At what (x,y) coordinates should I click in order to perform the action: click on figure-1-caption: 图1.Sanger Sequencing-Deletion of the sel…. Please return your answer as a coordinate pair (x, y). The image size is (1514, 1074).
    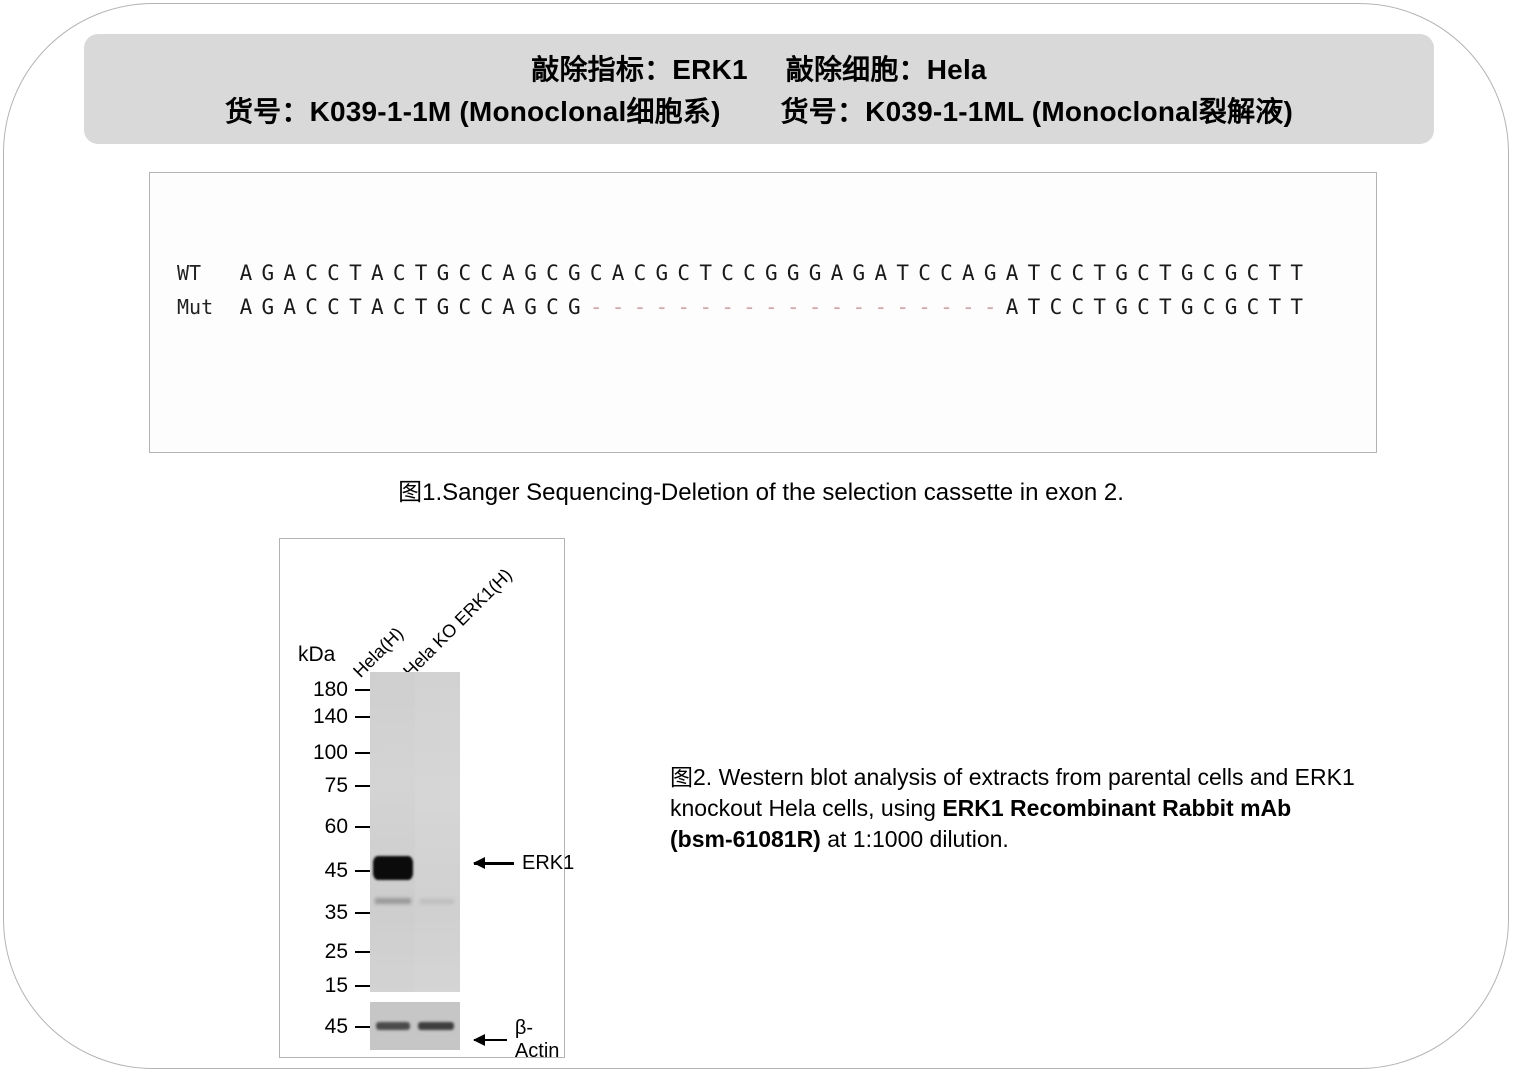
    Looking at the image, I should click on (761, 492).